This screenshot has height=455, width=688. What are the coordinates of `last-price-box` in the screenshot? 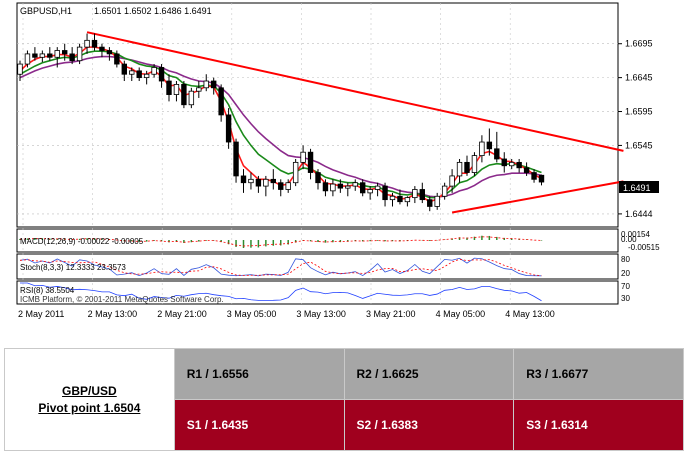 It's located at (639, 187).